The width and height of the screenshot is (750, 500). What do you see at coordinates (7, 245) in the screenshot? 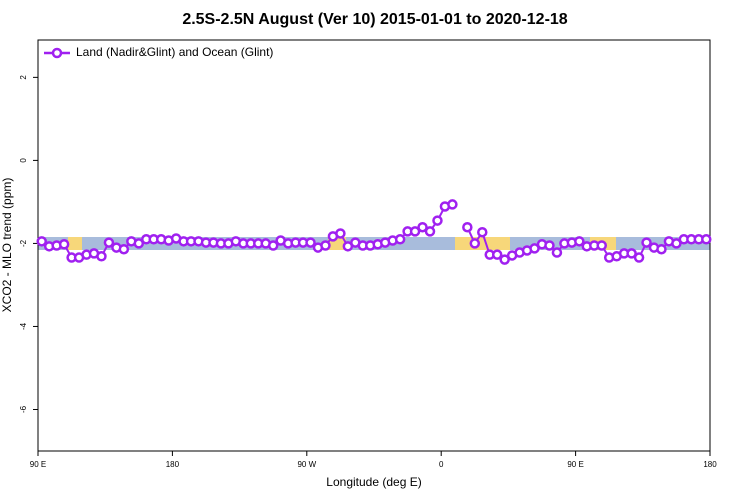
I see `y-axis-label: XCO2 - MLO trend (ppm)` at bounding box center [7, 245].